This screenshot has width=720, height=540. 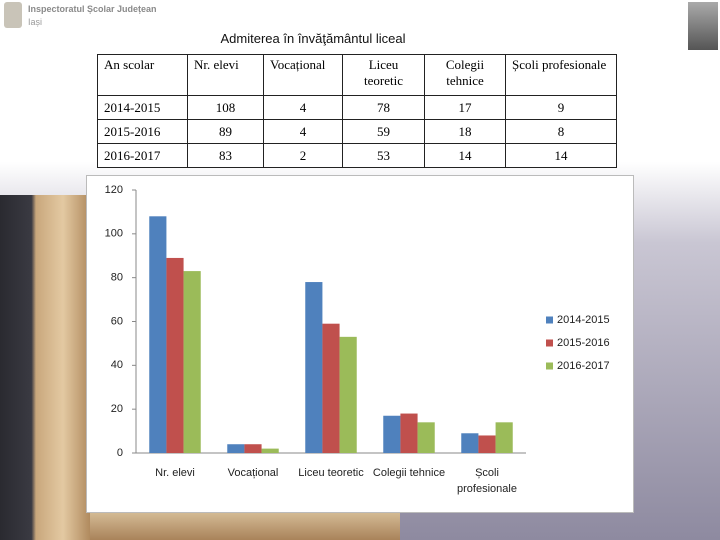 What do you see at coordinates (142, 155) in the screenshot?
I see `row-label: 2016-2017` at bounding box center [142, 155].